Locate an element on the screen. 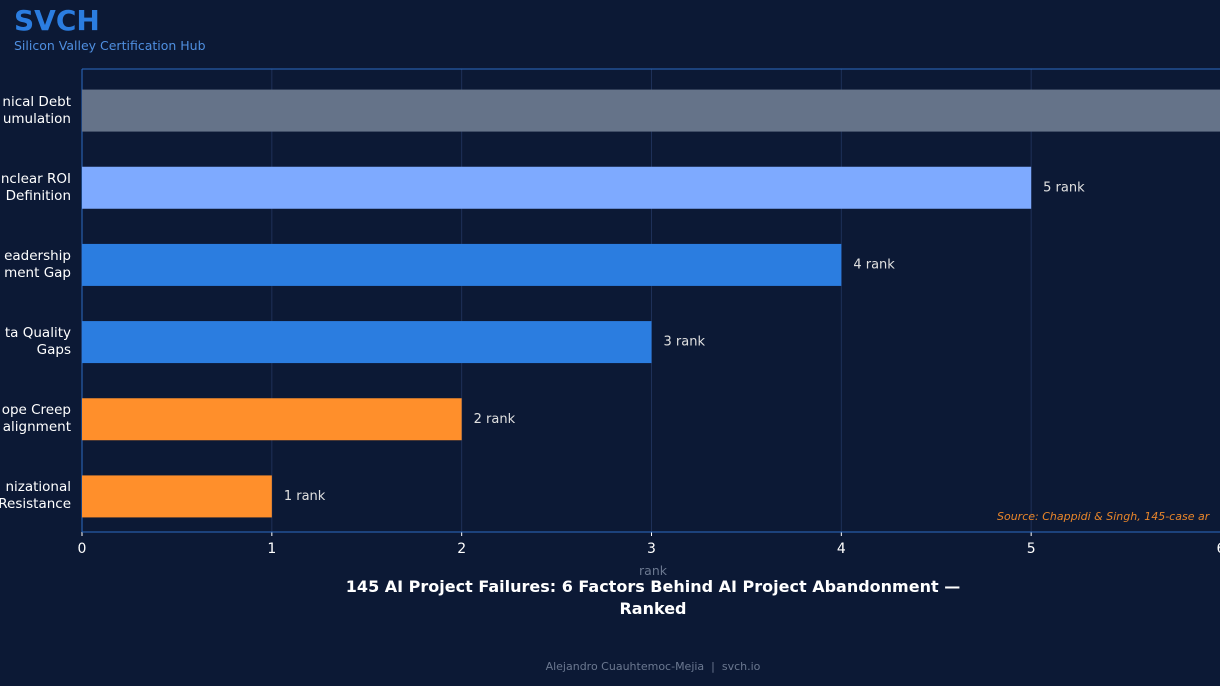  x-tick-label: 2 is located at coordinates (461, 549).